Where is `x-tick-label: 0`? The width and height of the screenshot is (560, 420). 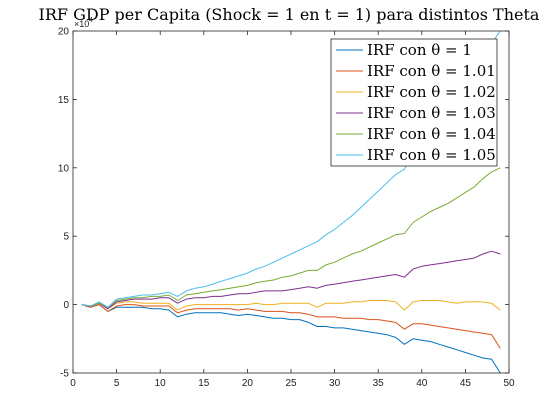 x-tick-label: 0 is located at coordinates (73, 383).